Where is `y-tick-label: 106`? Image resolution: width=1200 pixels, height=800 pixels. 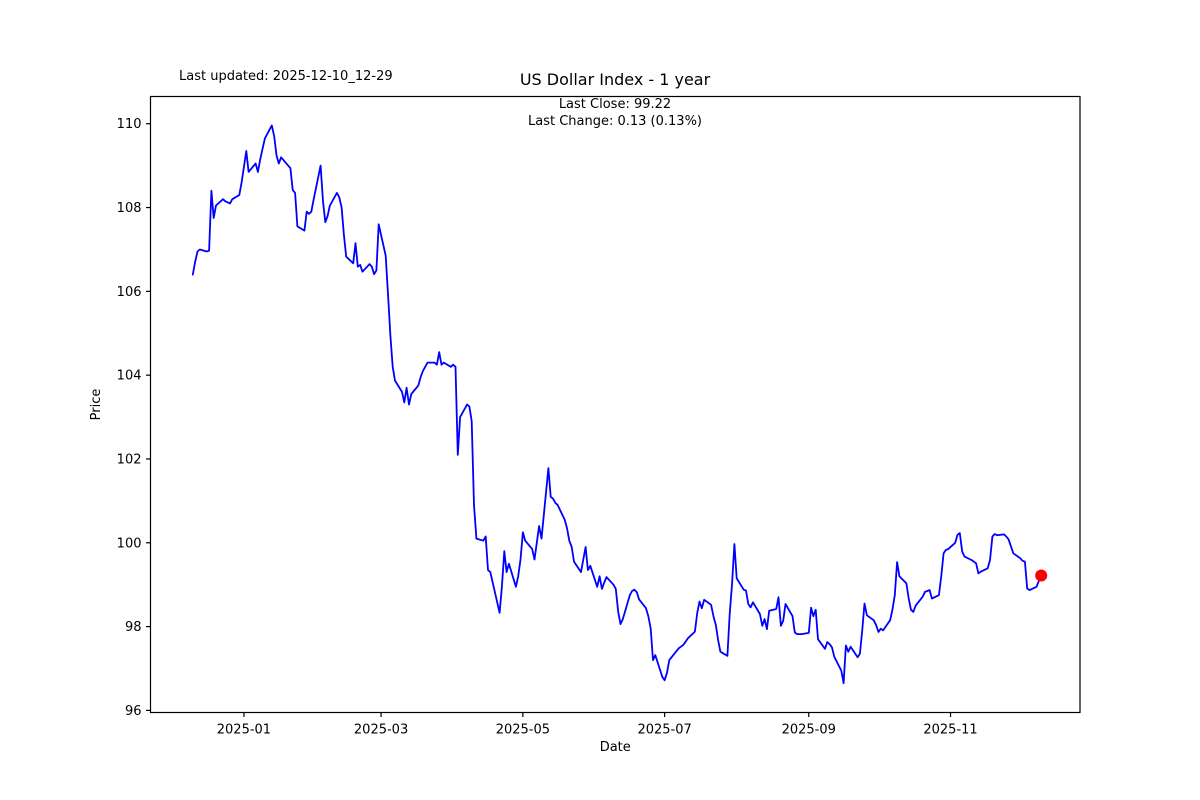
y-tick-label: 106 is located at coordinates (129, 292).